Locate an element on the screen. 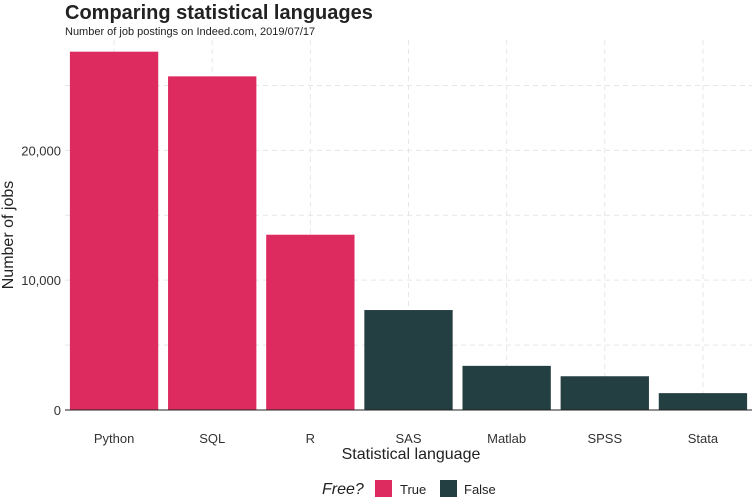 The width and height of the screenshot is (756, 504). x-tick-label: Matlab is located at coordinates (506, 438).